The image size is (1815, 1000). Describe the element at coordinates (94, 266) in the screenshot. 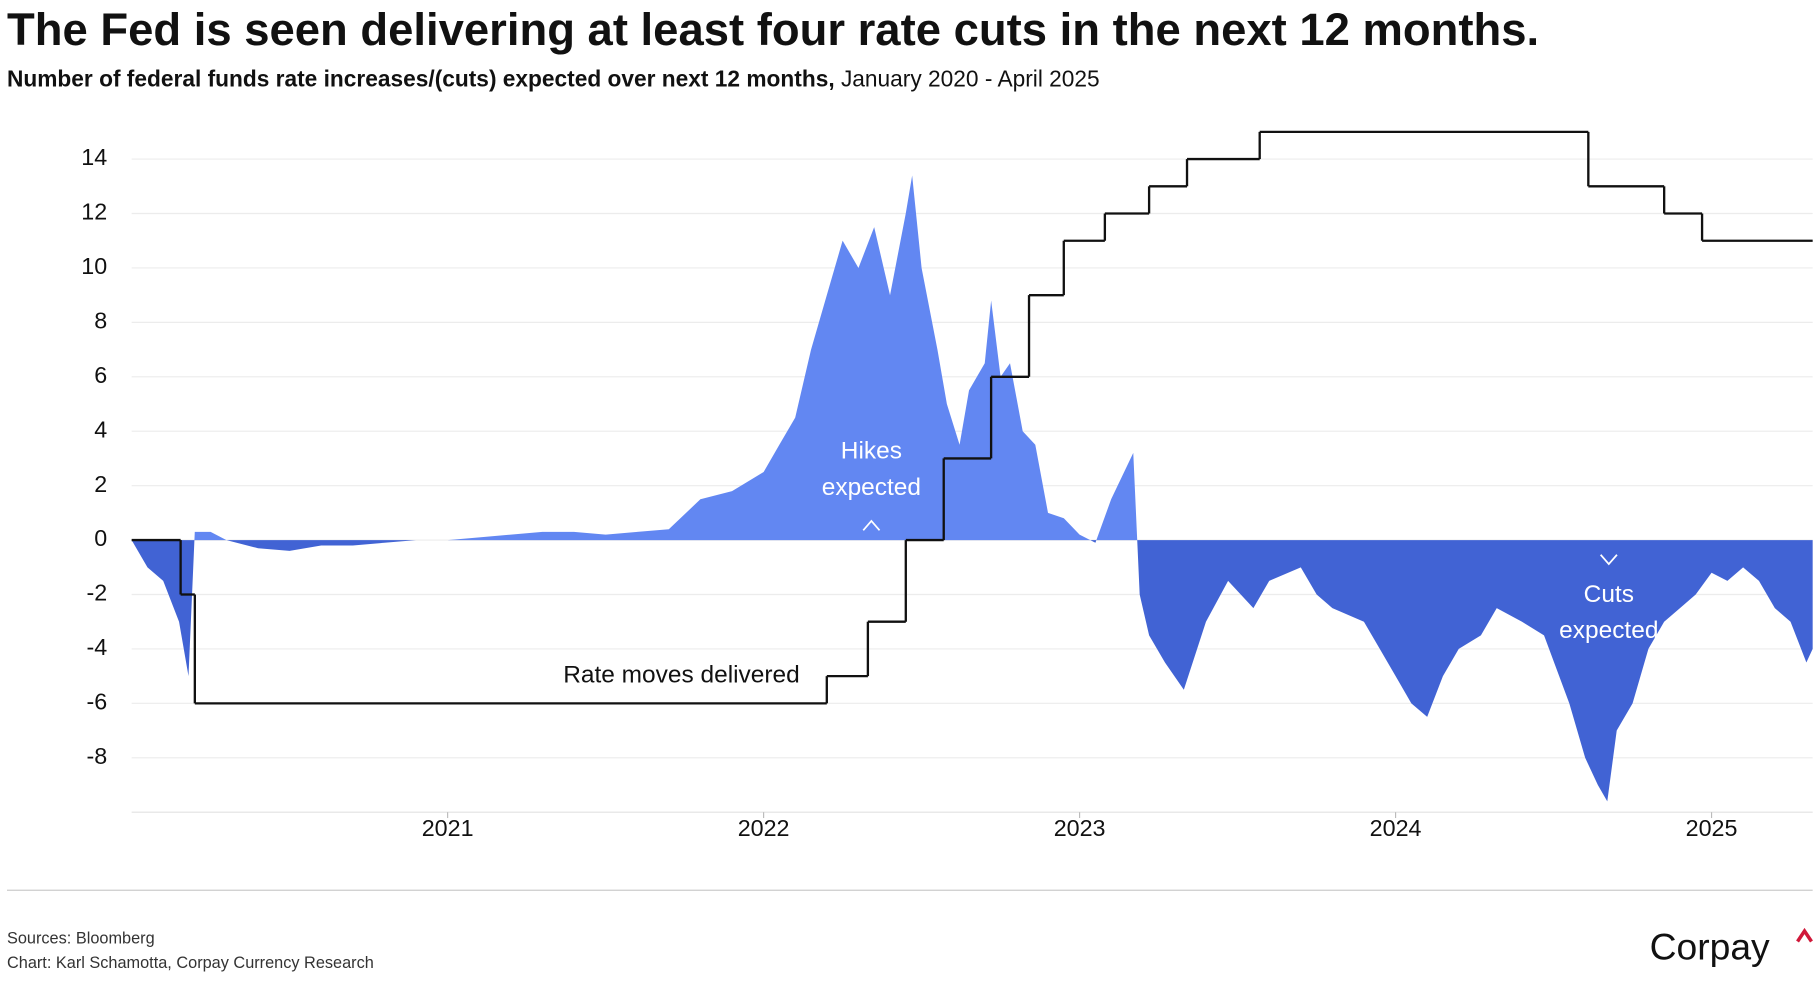

I see `y-tick-label: 10` at that location.